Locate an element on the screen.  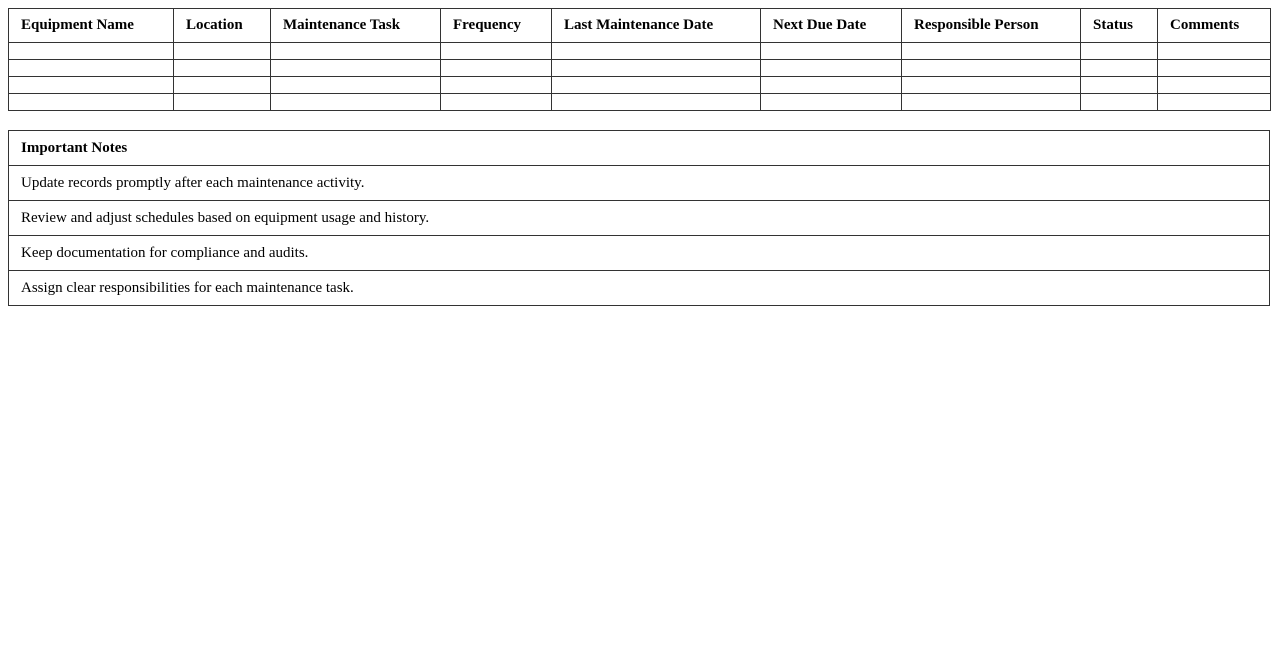
column-header: Responsible Person is located at coordinates (991, 25).